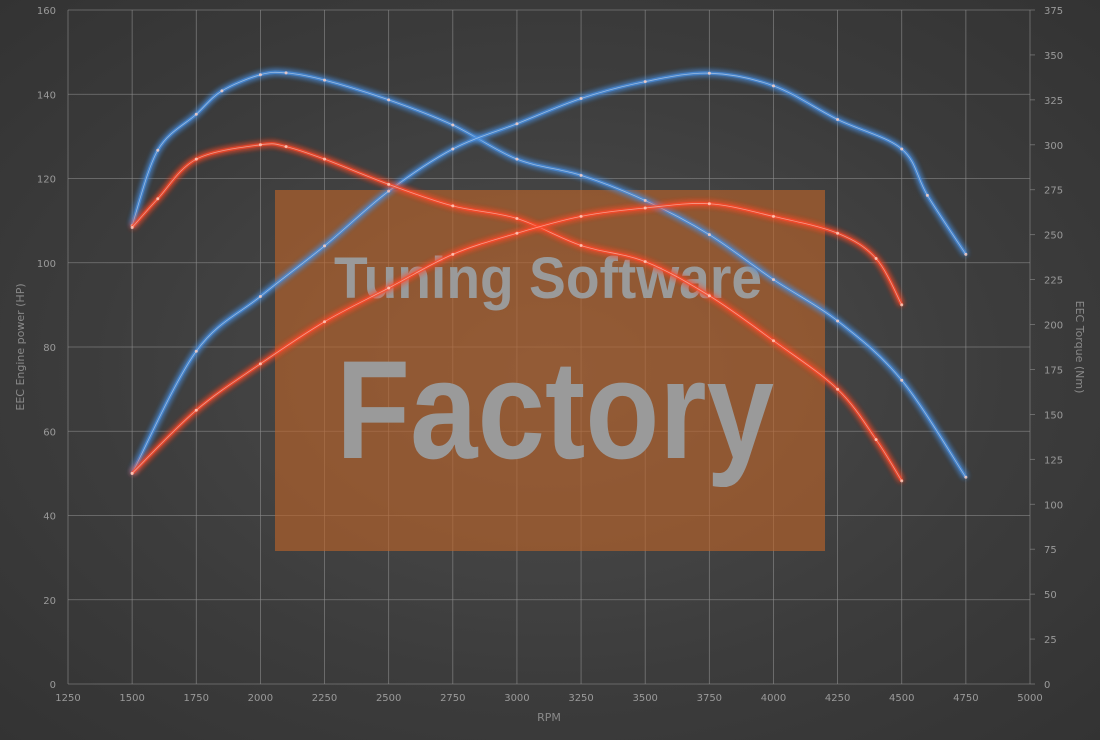 Image resolution: width=1100 pixels, height=740 pixels. I want to click on x-tick-label: 1750, so click(196, 698).